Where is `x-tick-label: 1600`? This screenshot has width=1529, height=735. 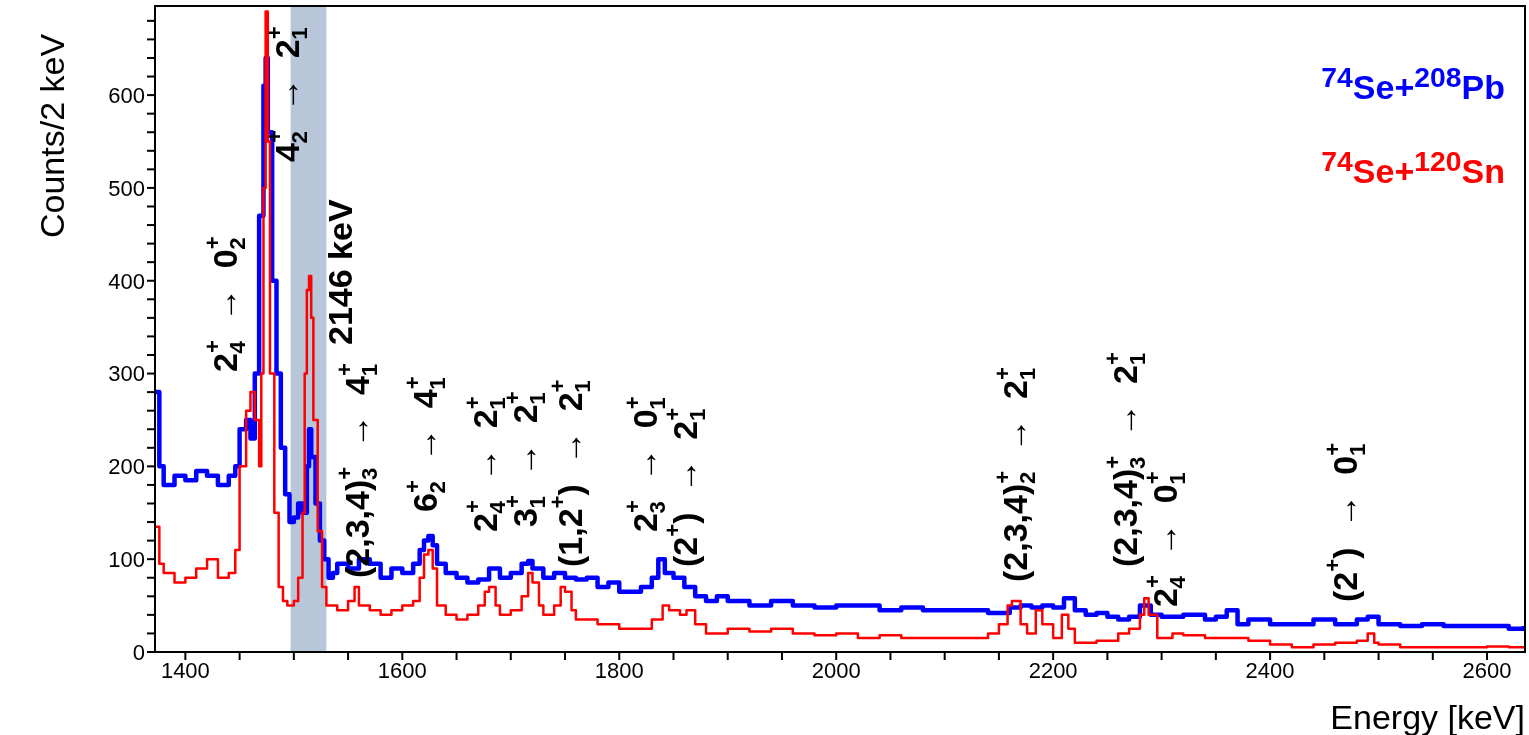
x-tick-label: 1600 is located at coordinates (402, 670).